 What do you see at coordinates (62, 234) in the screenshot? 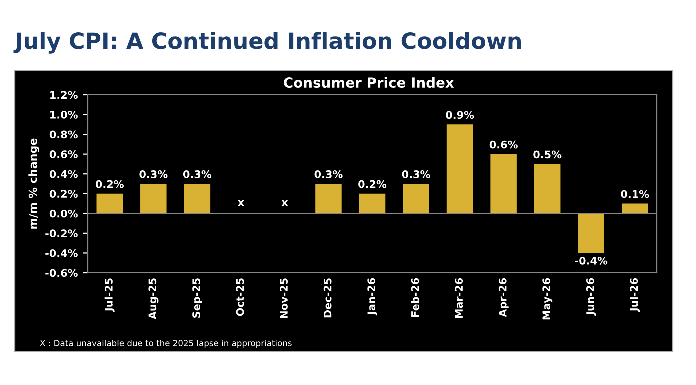
I see `y-tick-label: -0.2%` at bounding box center [62, 234].